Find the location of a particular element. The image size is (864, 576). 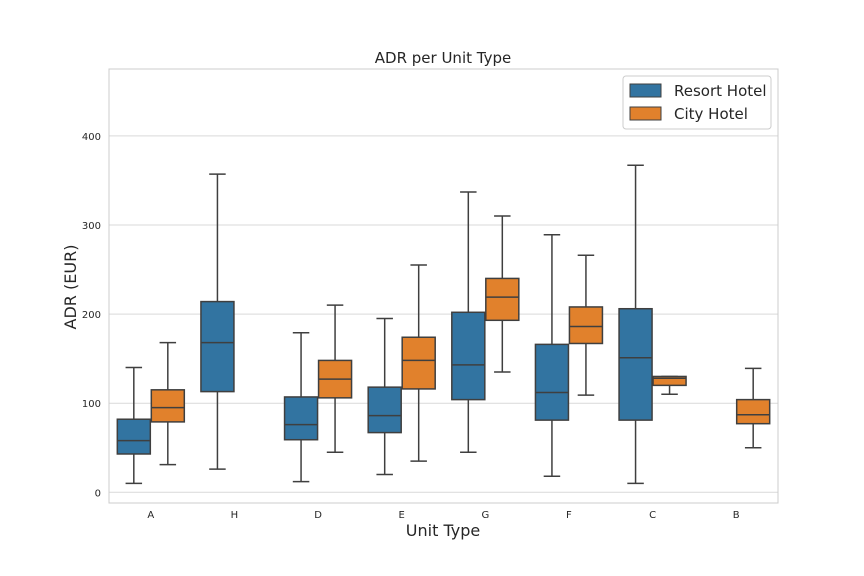

legend-swatch-city-hotel is located at coordinates (645, 113).